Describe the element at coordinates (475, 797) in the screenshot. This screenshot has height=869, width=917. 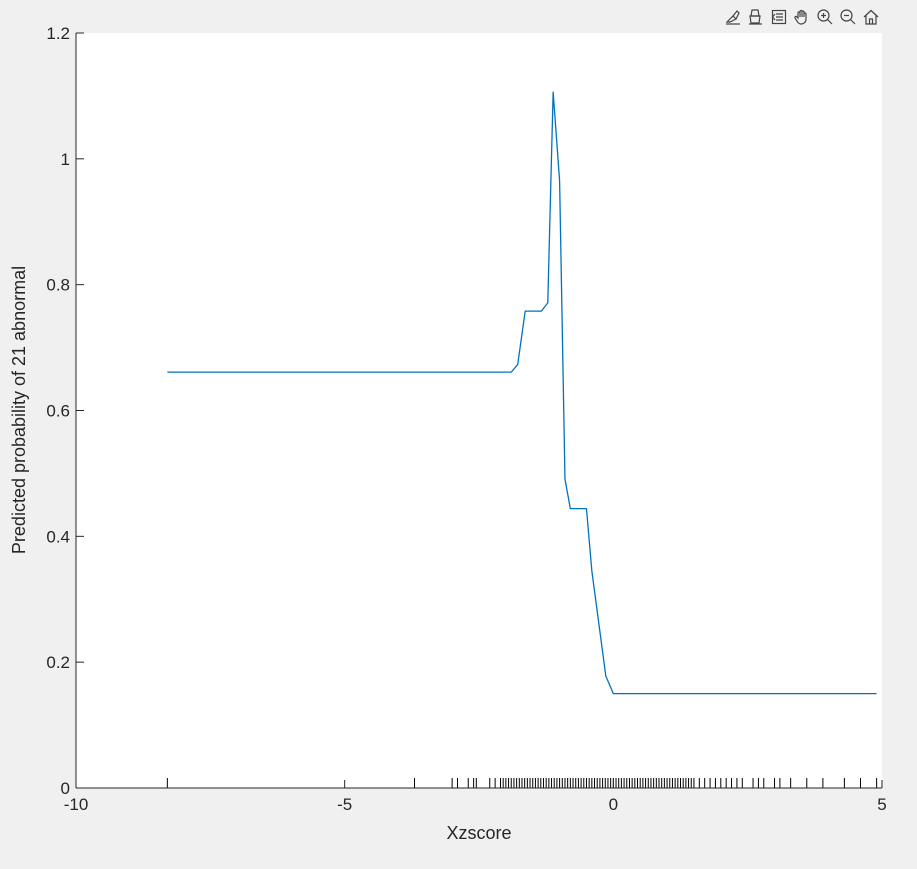
I see `x-ticks: -10 -5 0 5` at that location.